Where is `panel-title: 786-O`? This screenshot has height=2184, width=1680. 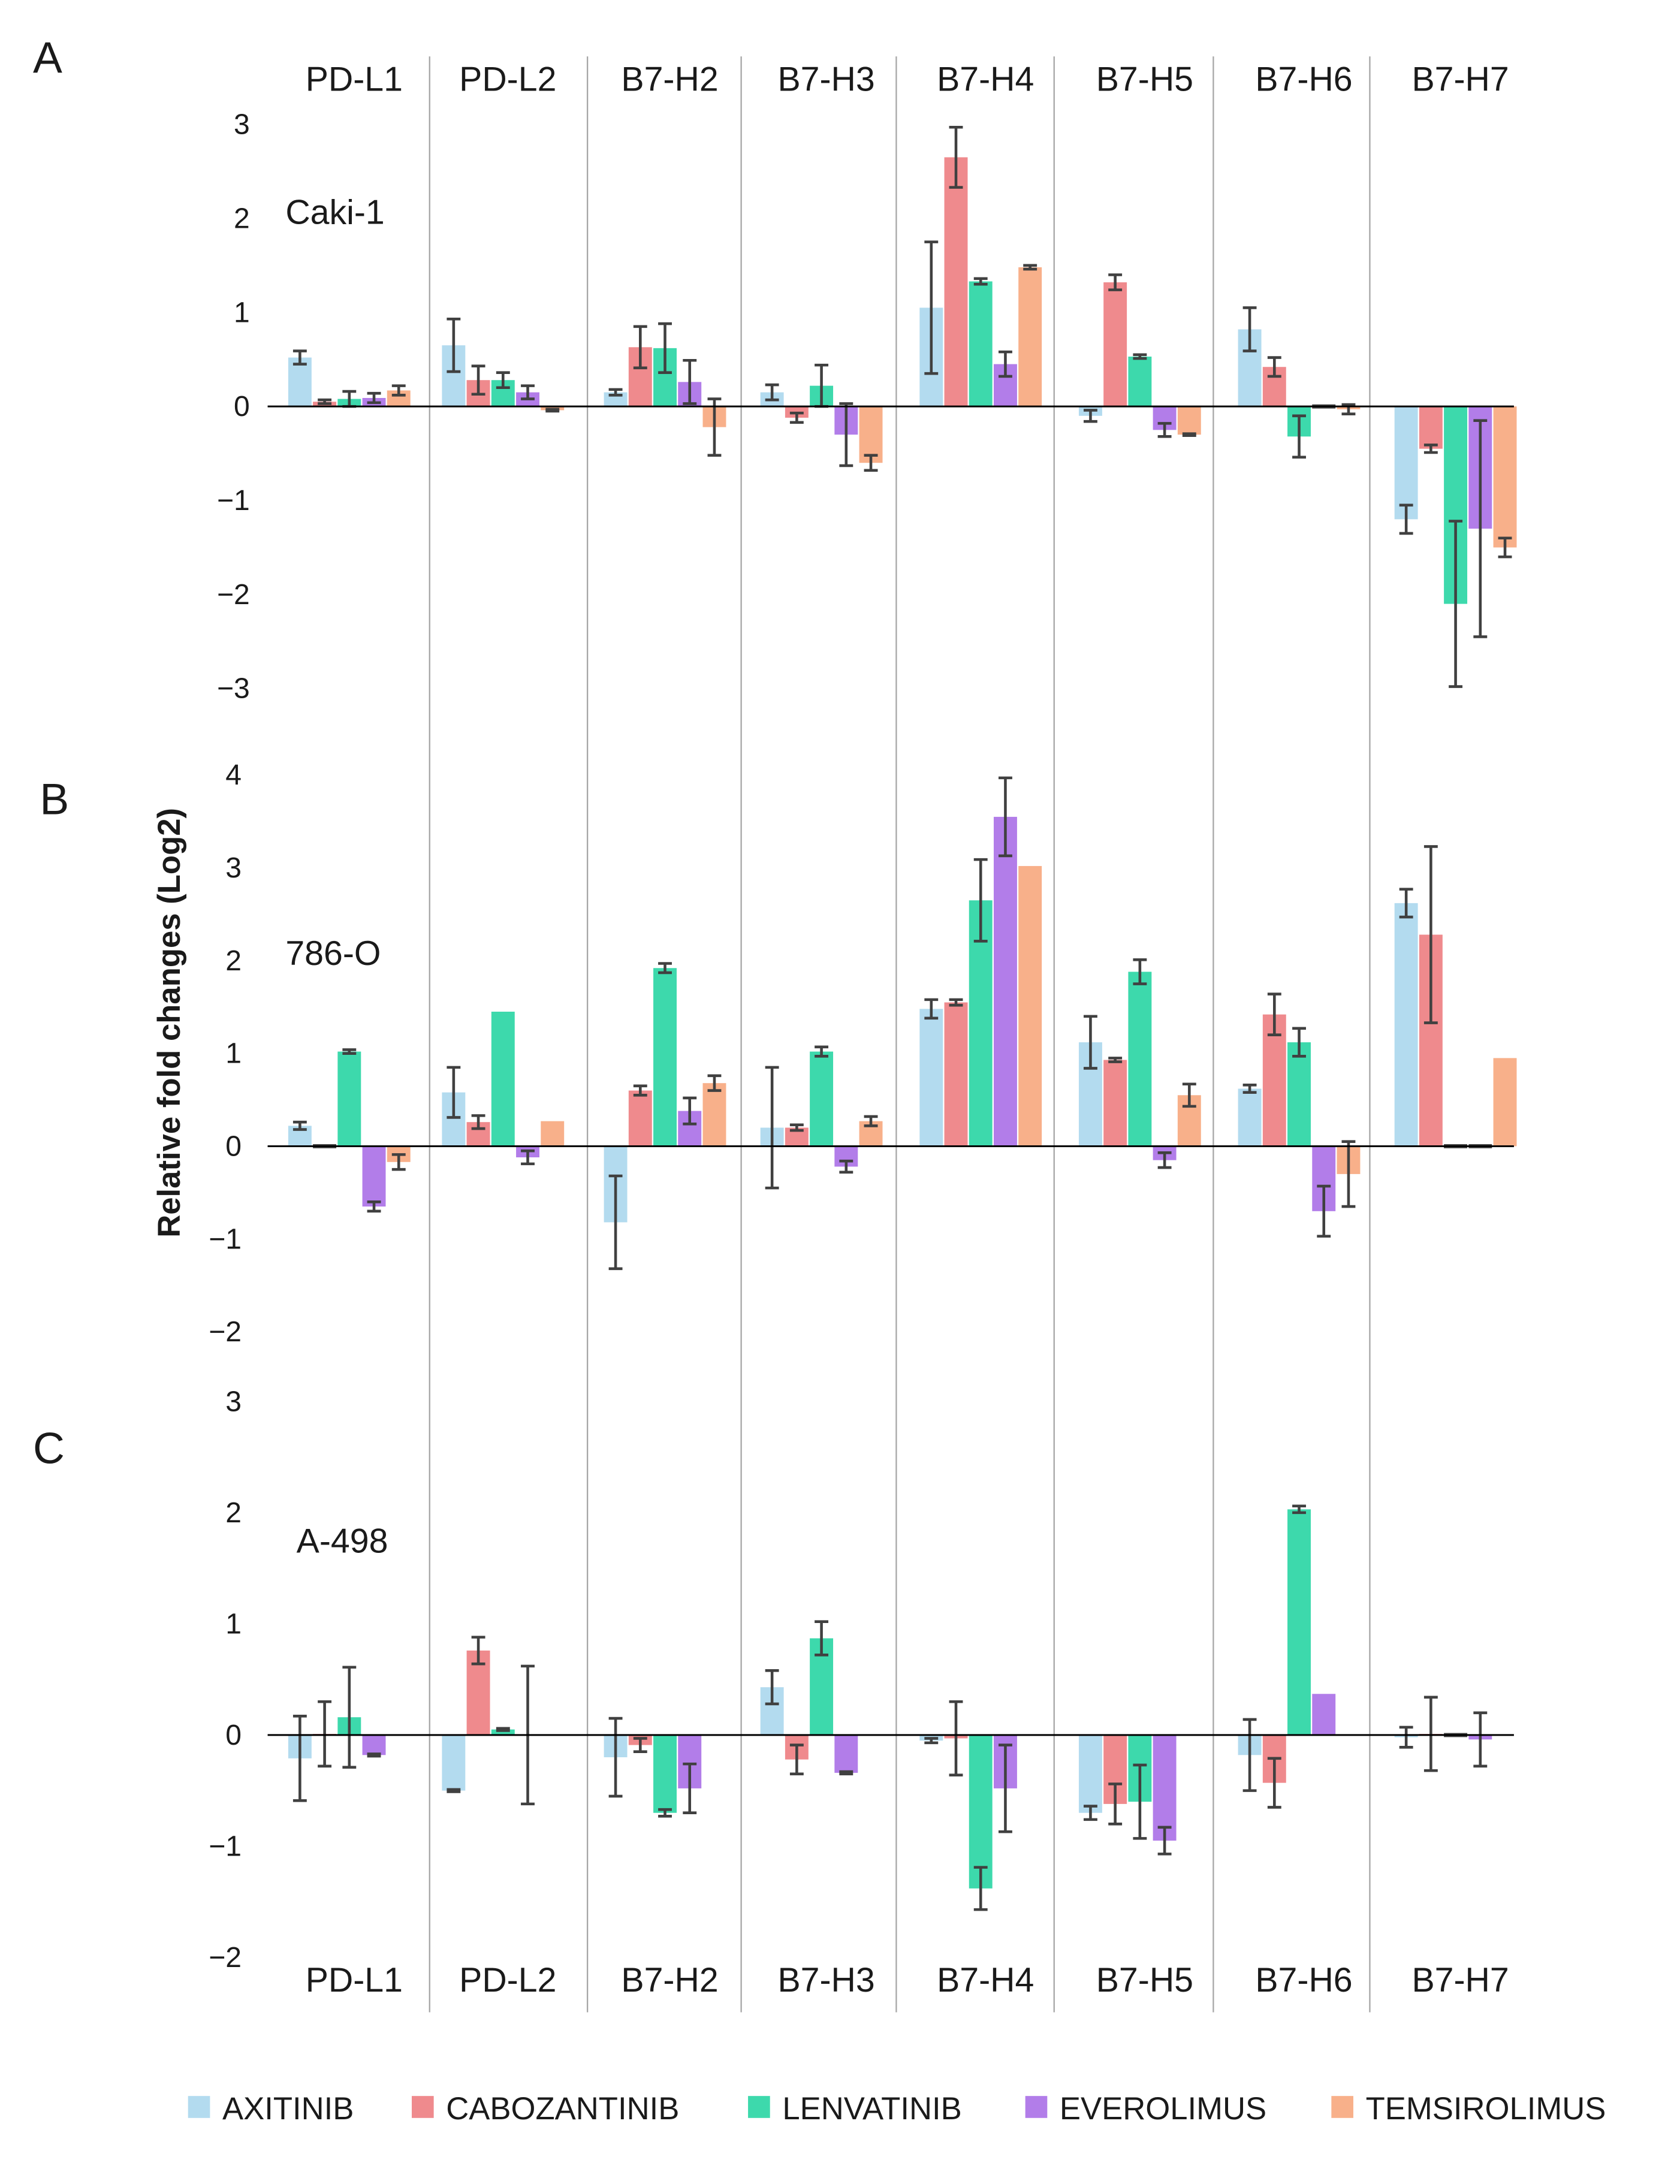
panel-title: 786-O is located at coordinates (333, 954).